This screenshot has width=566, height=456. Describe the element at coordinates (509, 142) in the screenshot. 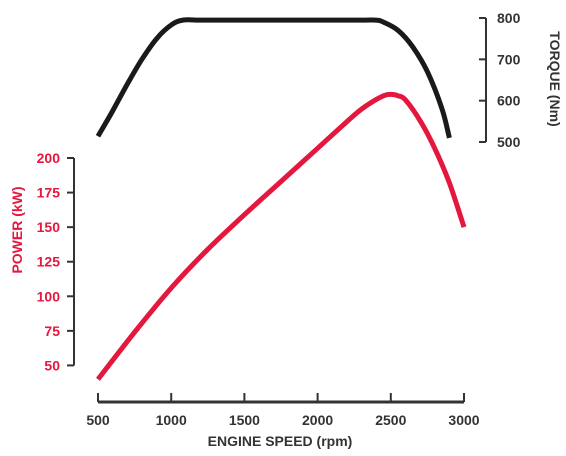

I see `torque-tick-label: 500` at that location.